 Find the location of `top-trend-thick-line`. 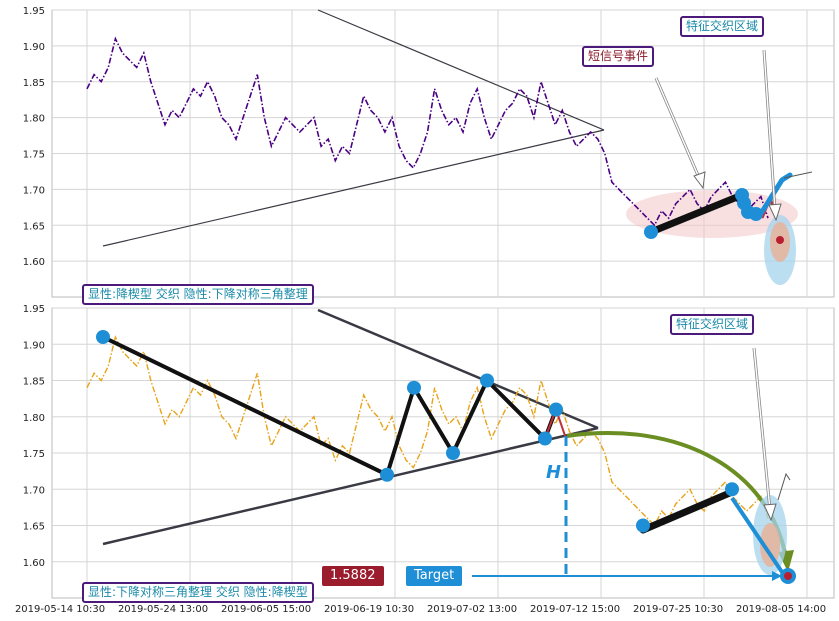

top-trend-thick-line is located at coordinates (696, 213).